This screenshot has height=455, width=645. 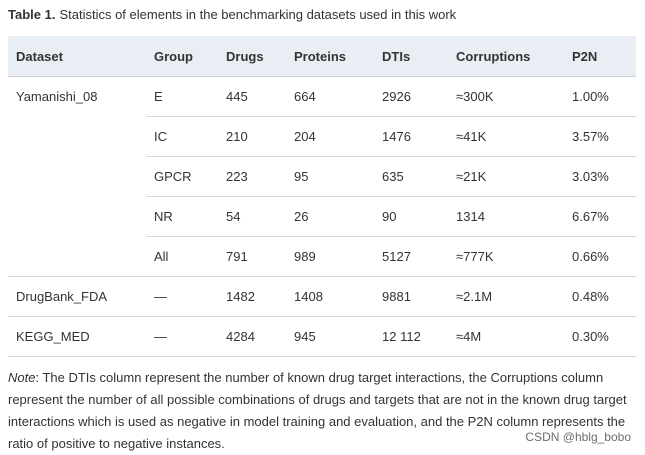 I want to click on cell-drugs: 4284, so click(x=252, y=336).